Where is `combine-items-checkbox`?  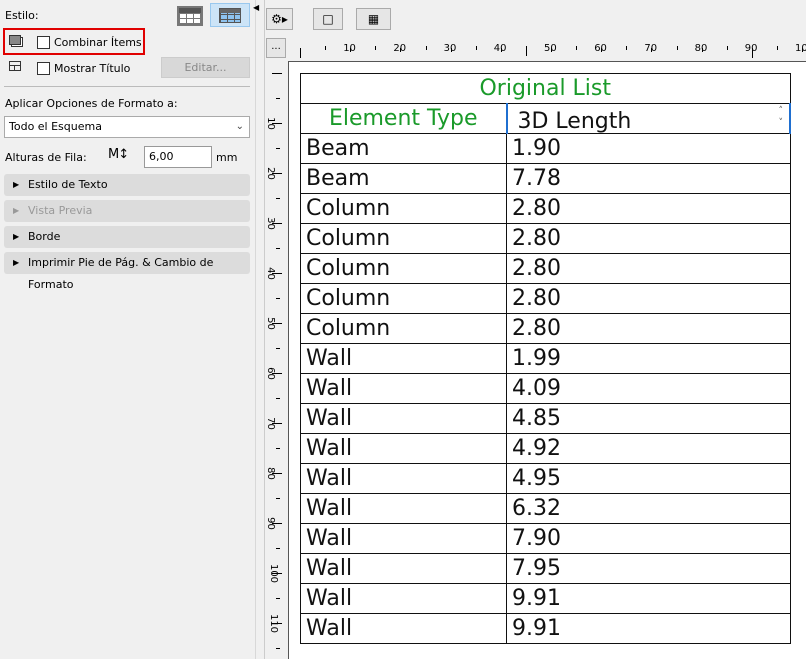 combine-items-checkbox is located at coordinates (43, 42).